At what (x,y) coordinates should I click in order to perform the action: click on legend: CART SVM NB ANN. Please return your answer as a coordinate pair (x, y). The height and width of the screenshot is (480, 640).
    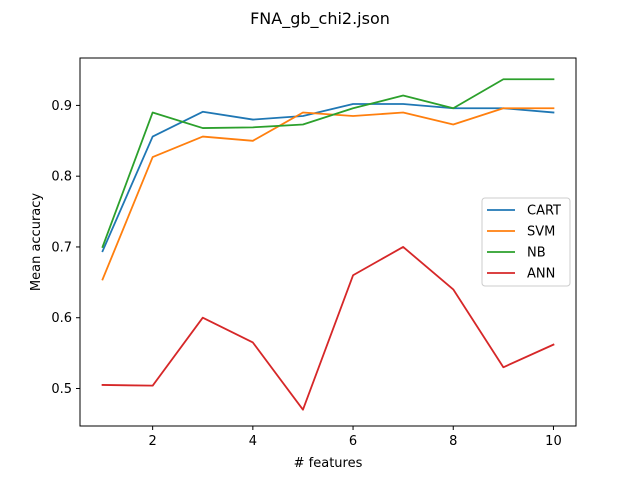
    Looking at the image, I should click on (526, 242).